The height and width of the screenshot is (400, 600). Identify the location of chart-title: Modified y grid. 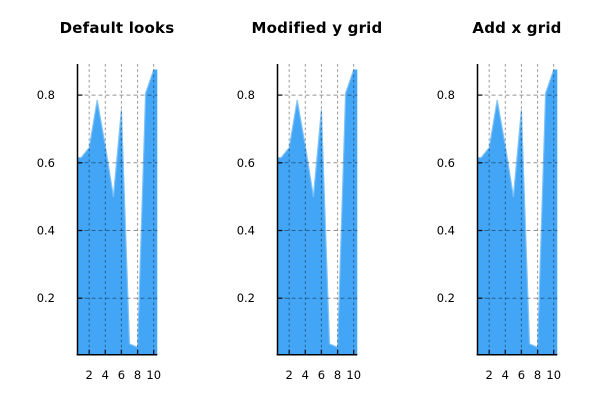
(317, 28).